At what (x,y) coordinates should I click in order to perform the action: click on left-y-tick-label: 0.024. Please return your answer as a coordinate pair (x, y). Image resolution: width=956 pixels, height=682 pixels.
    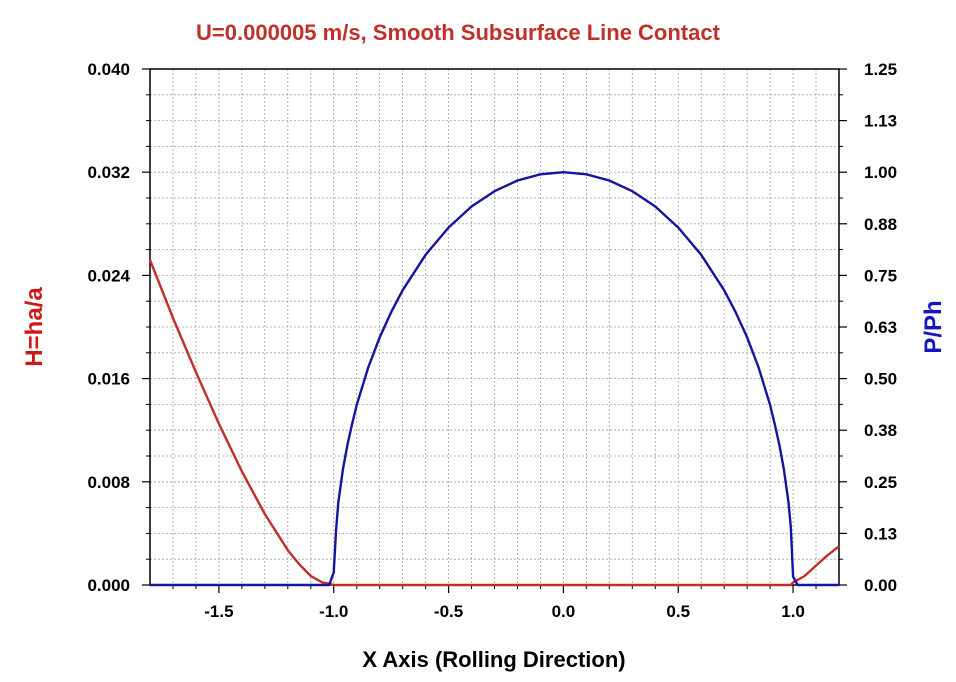
    Looking at the image, I should click on (108, 275).